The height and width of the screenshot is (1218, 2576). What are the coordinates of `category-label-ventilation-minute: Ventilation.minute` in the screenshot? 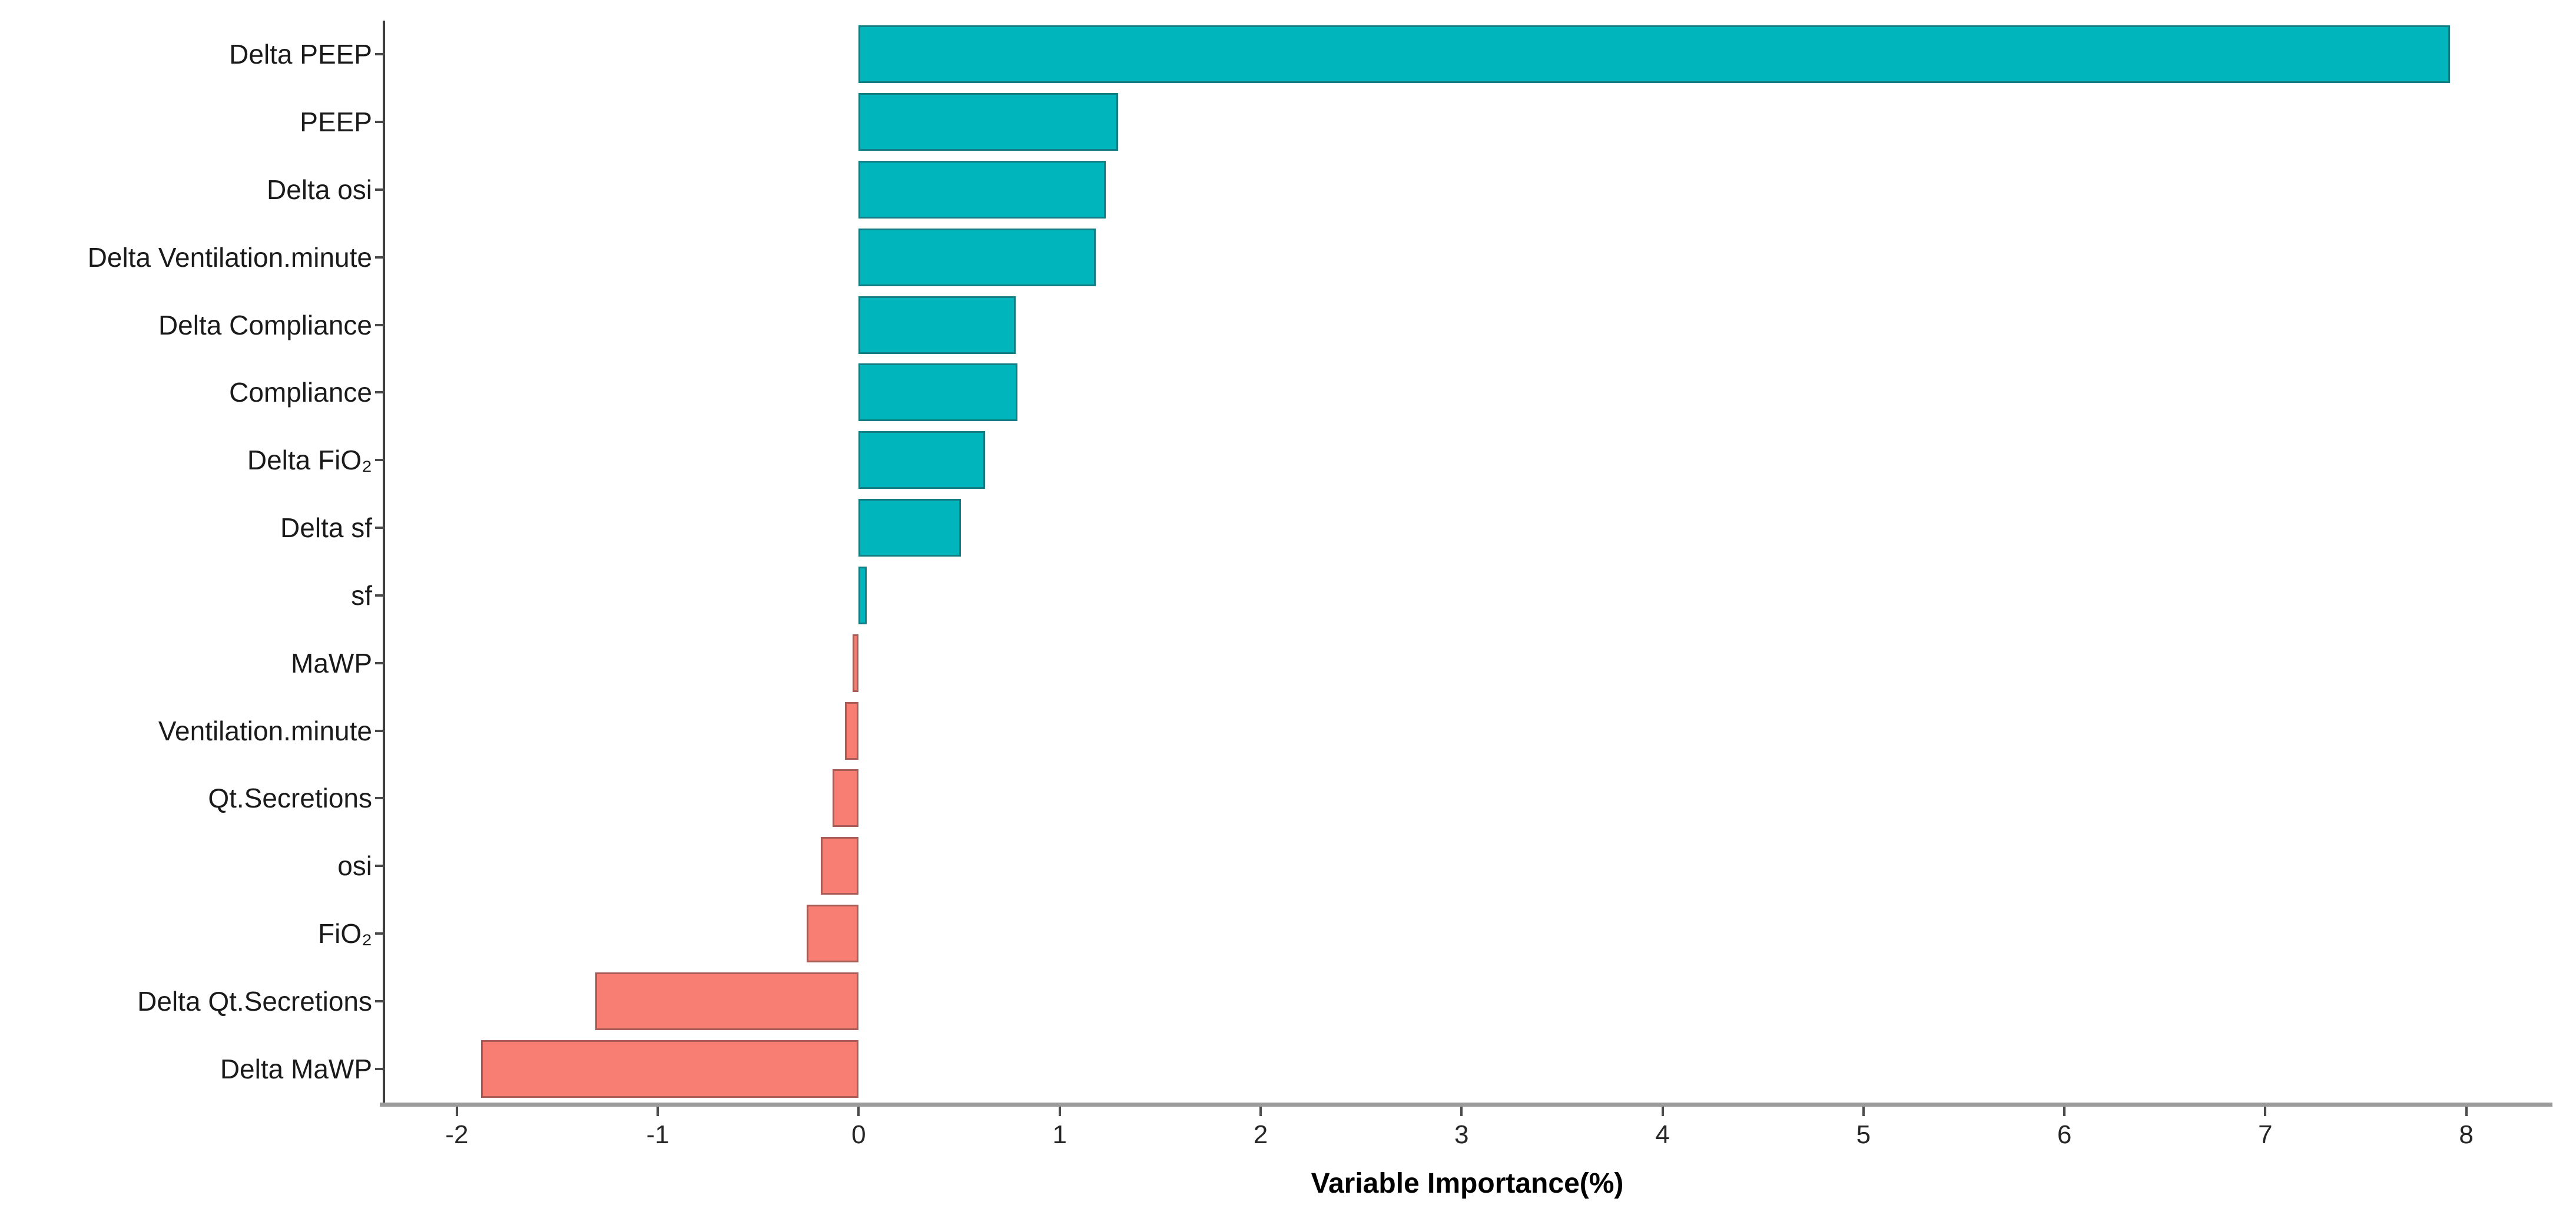 It's located at (265, 730).